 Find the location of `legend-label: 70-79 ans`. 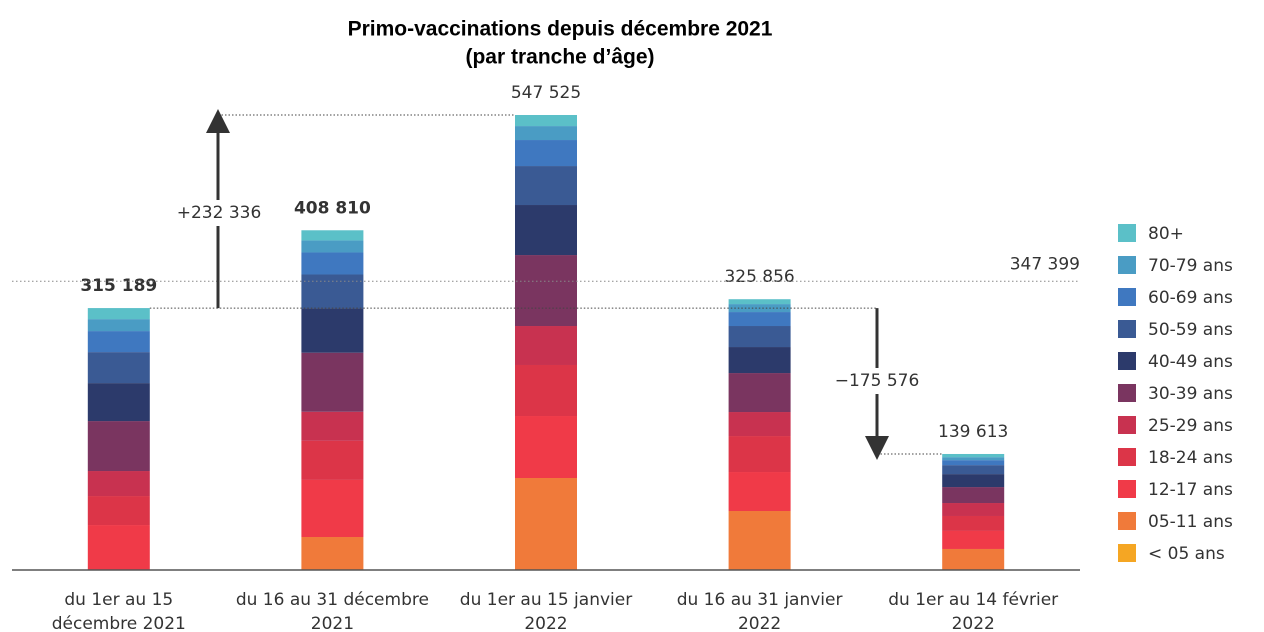

legend-label: 70-79 ans is located at coordinates (1190, 266).